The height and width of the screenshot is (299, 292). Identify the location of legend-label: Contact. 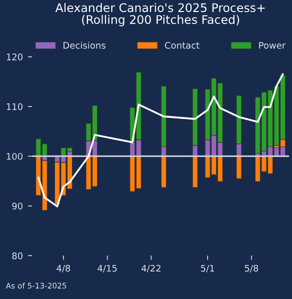
(182, 45).